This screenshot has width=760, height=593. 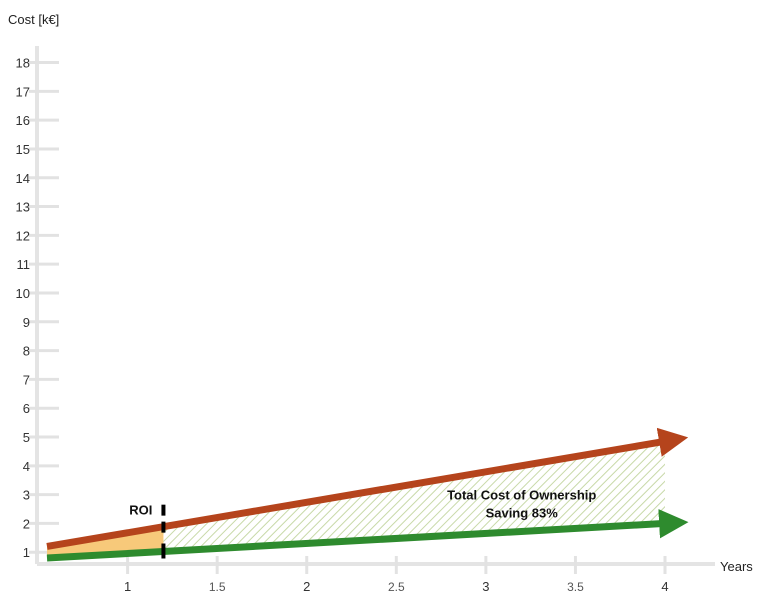 What do you see at coordinates (521, 495) in the screenshot?
I see `tco-annotation-title: Total Cost of Ownership` at bounding box center [521, 495].